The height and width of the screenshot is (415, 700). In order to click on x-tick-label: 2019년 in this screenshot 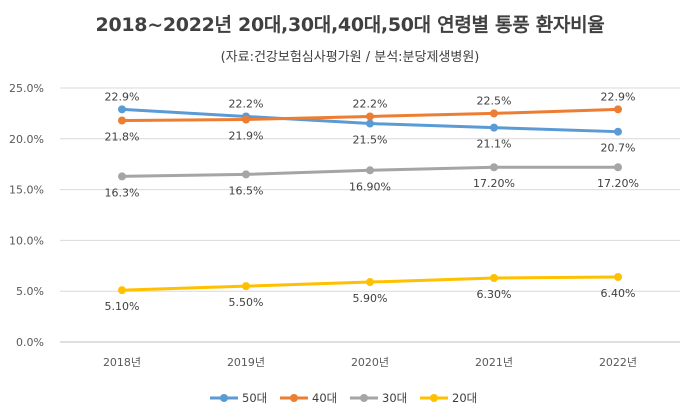, I will do `click(246, 362)`.